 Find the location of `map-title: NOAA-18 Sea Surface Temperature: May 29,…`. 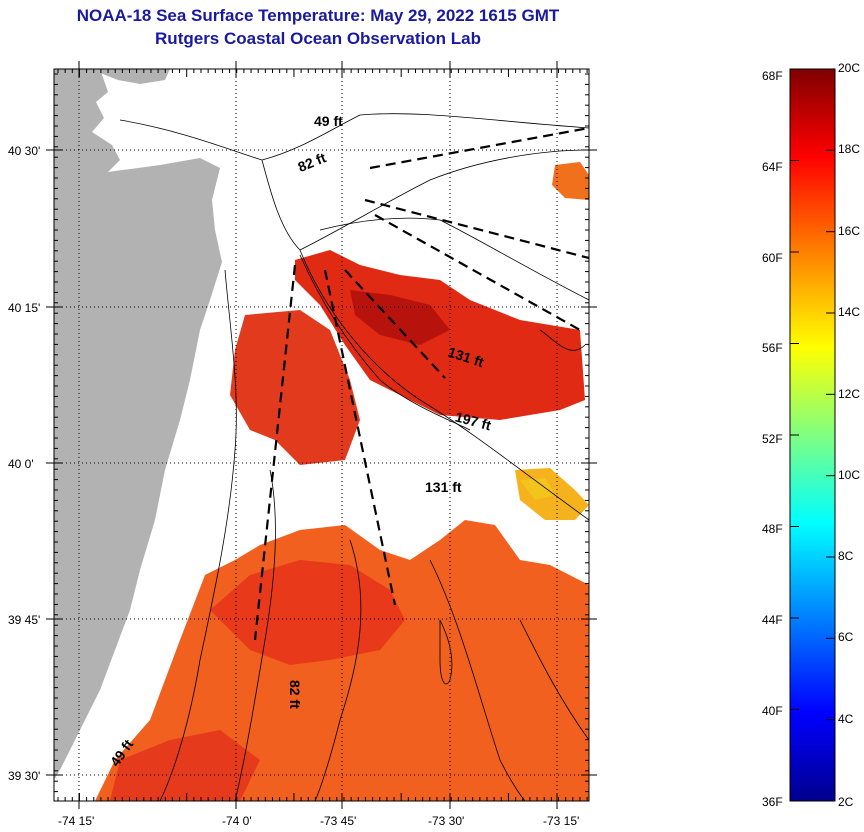

map-title: NOAA-18 Sea Surface Temperature: May 29,… is located at coordinates (318, 15).